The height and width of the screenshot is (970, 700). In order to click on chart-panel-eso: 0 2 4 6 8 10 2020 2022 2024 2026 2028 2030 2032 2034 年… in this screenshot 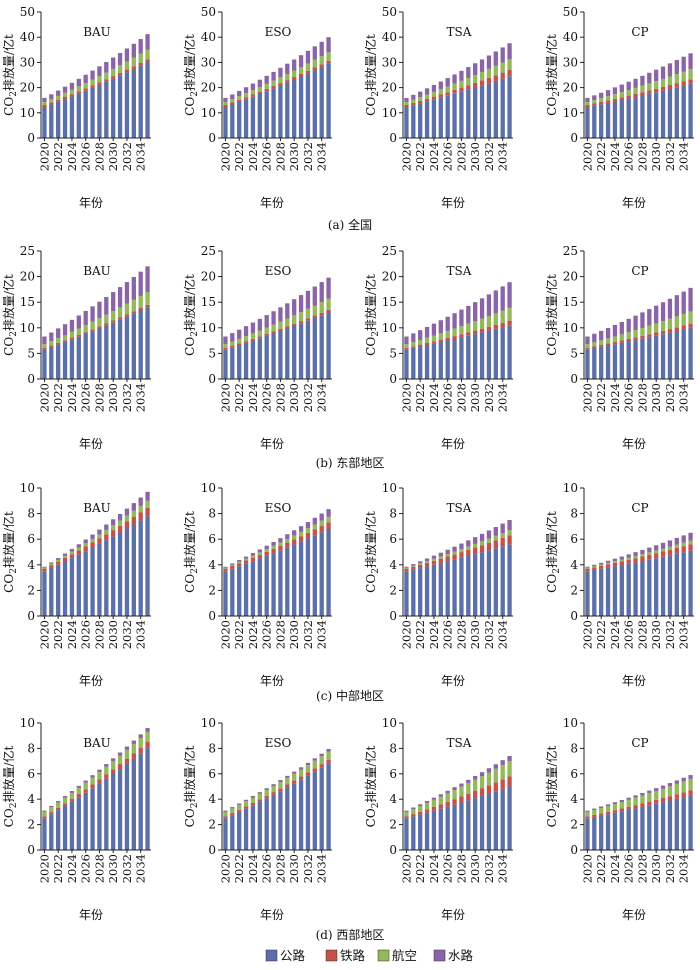, I will do `click(257, 584)`.